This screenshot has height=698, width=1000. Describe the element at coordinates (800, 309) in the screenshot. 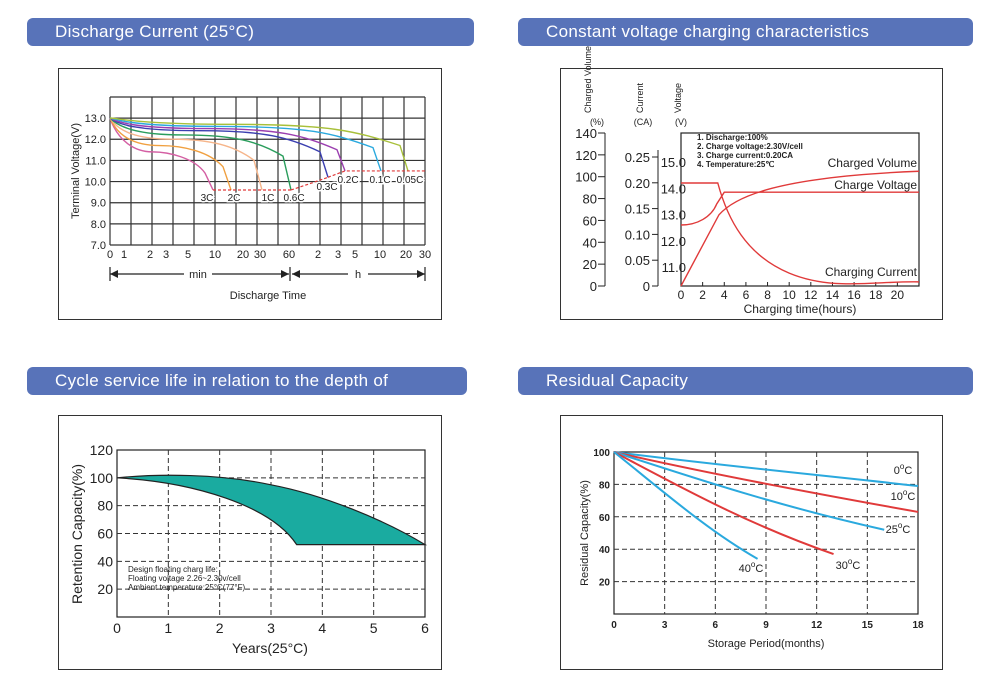

I see `x-axis-label: Charging time(hours)` at that location.